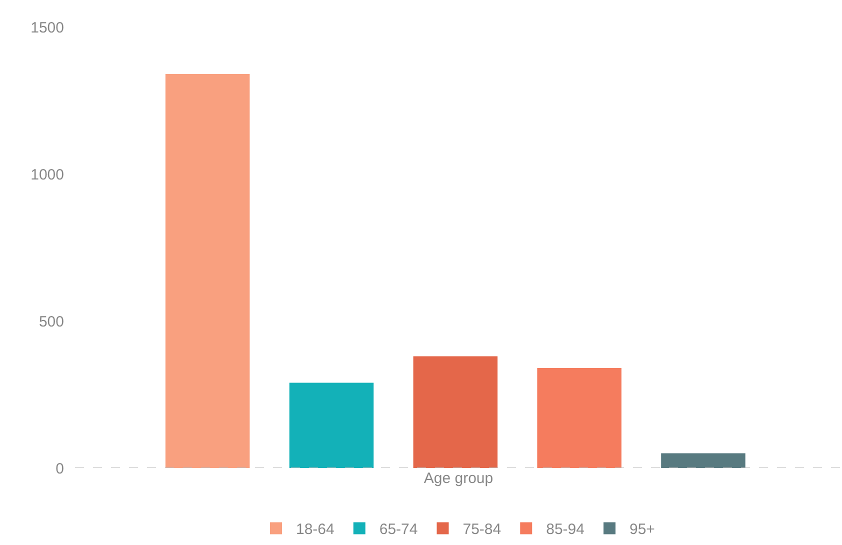 Image resolution: width=842 pixels, height=545 pixels. What do you see at coordinates (51, 321) in the screenshot?
I see `y-tick-label: 500` at bounding box center [51, 321].